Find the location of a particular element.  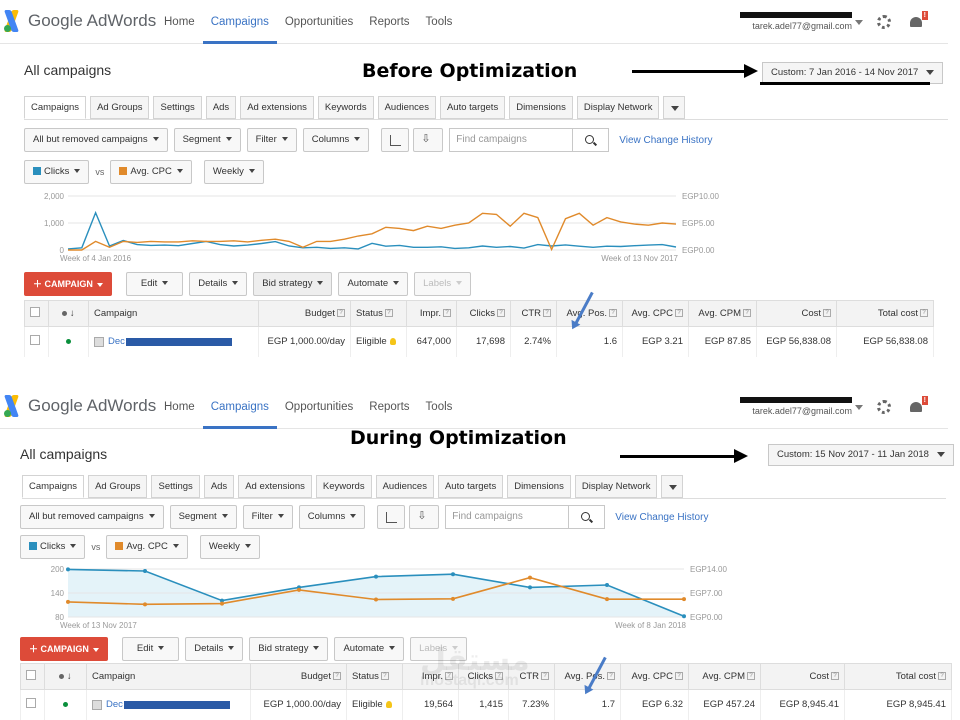

header-avg-pos: Avg. Pos.? is located at coordinates (589, 313).